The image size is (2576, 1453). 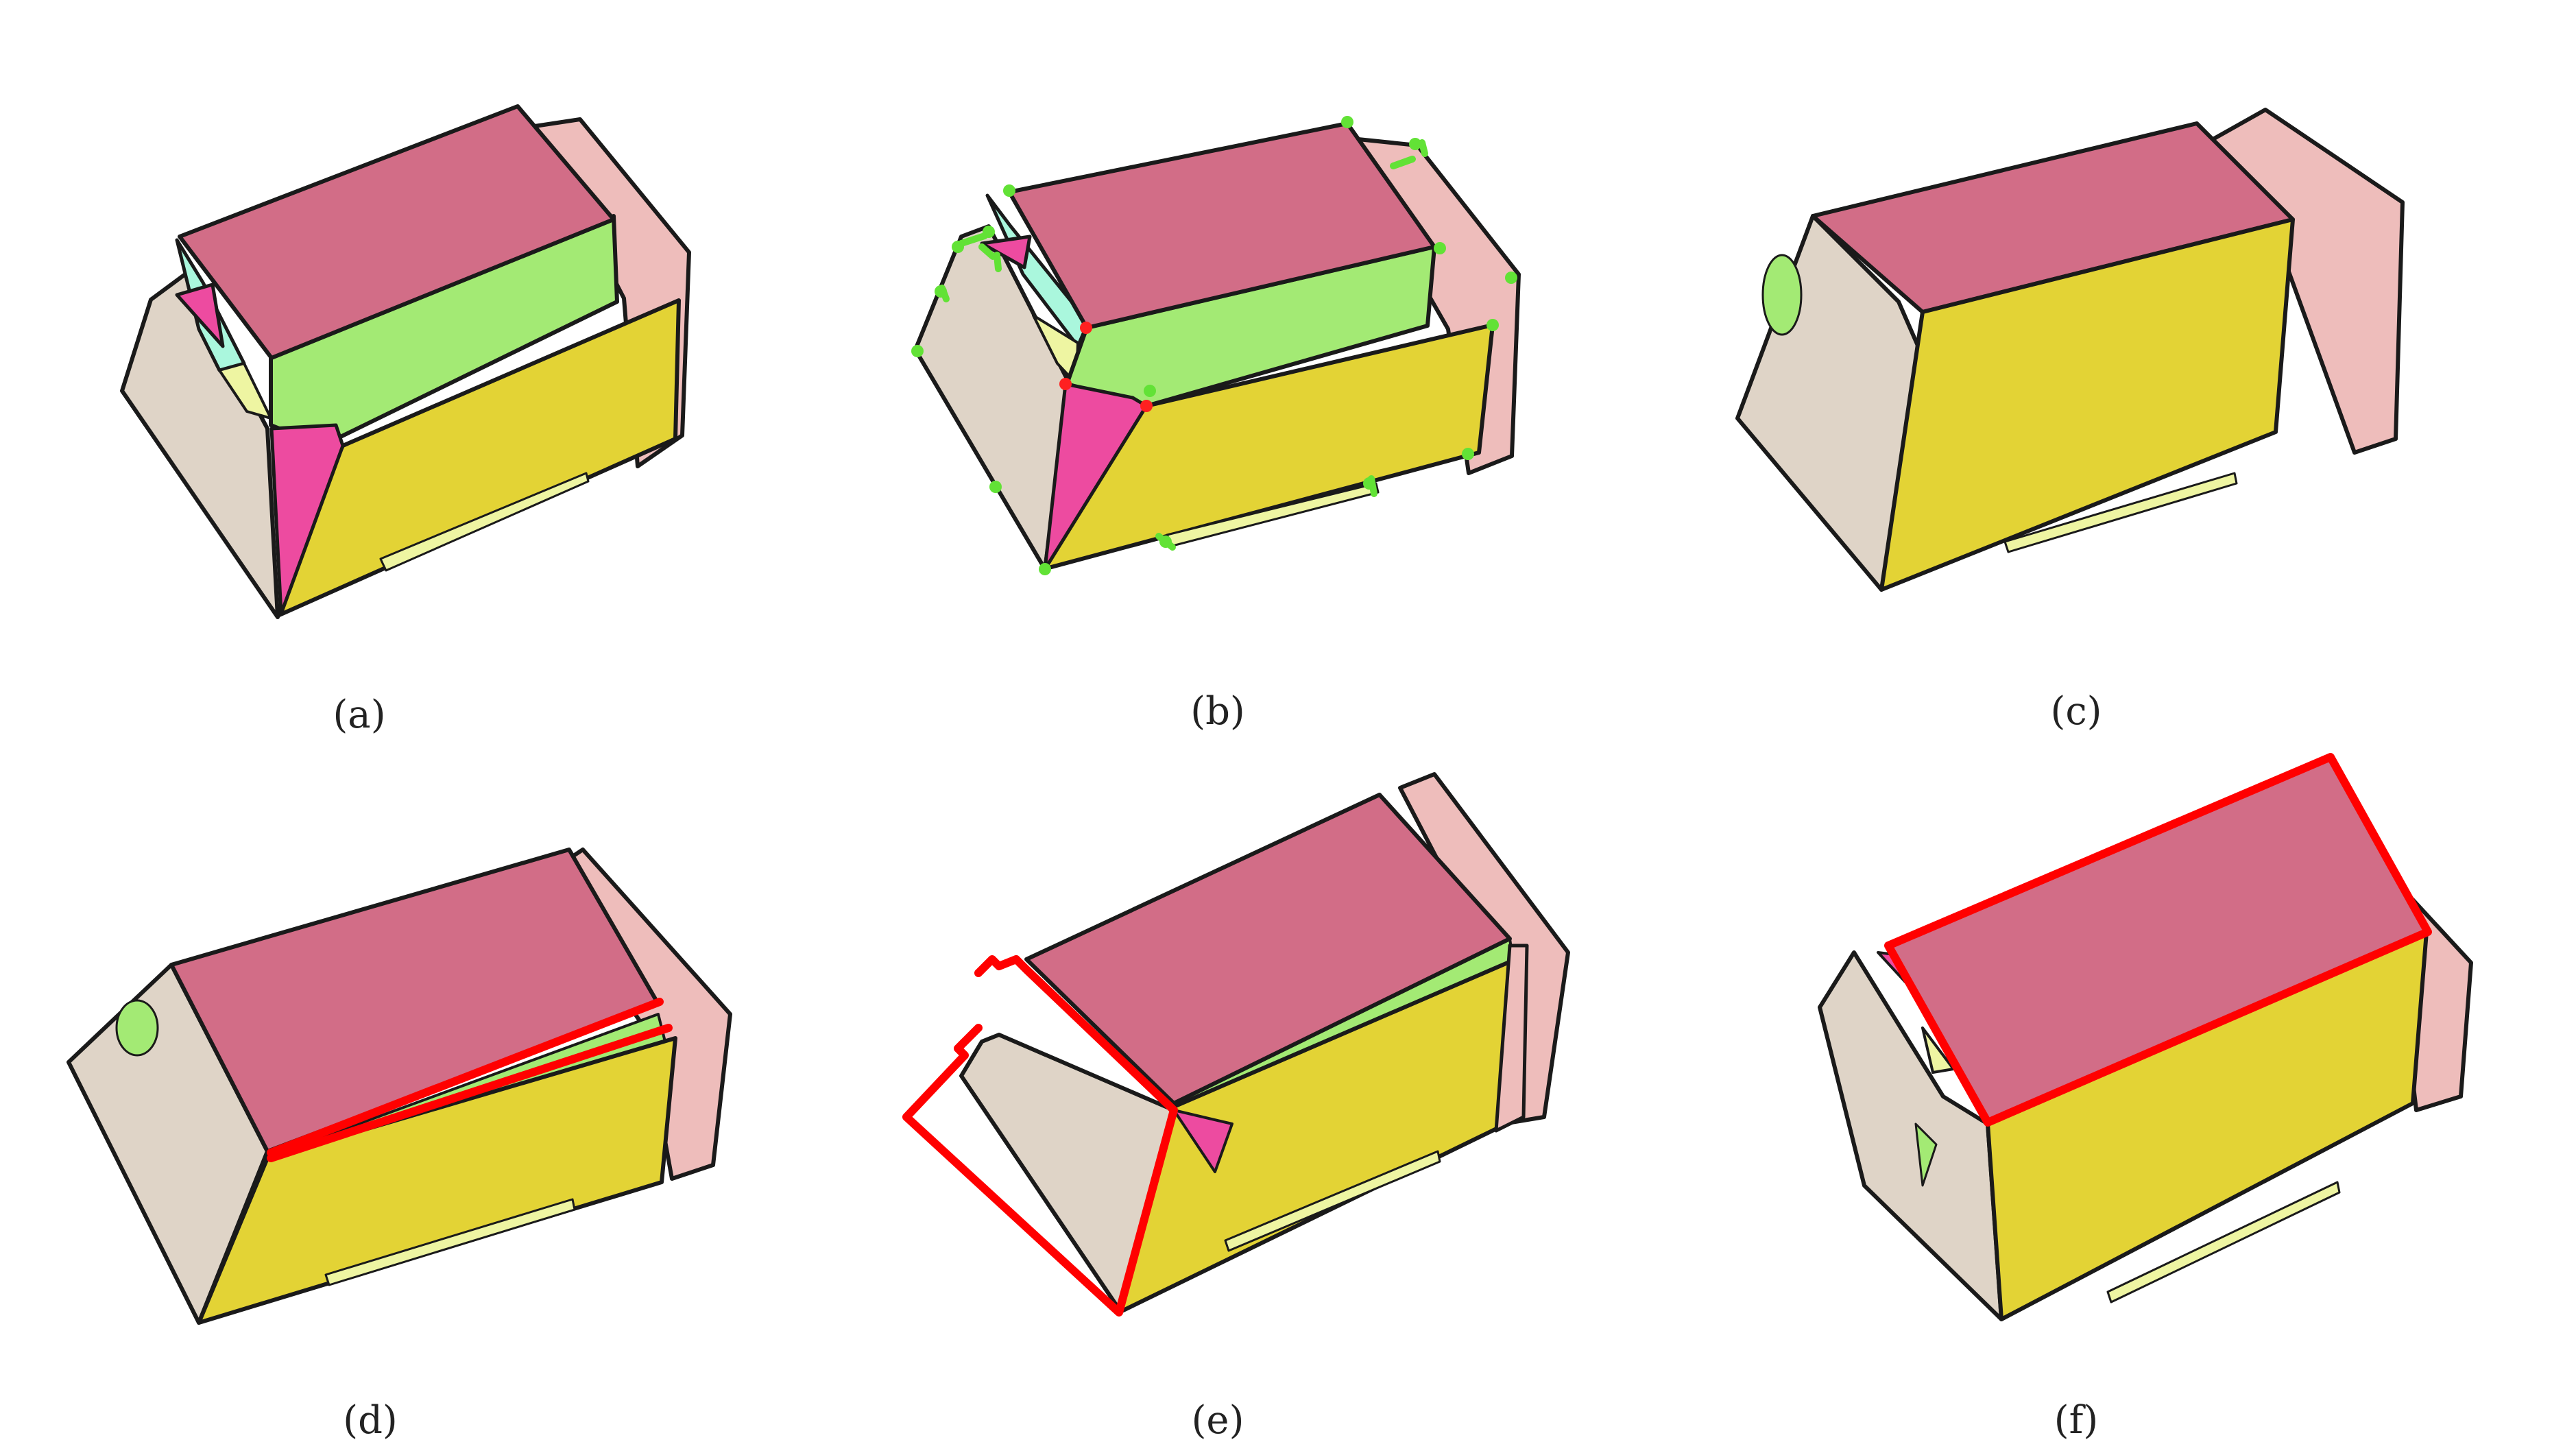 I want to click on caption-f: (f), so click(x=2077, y=1420).